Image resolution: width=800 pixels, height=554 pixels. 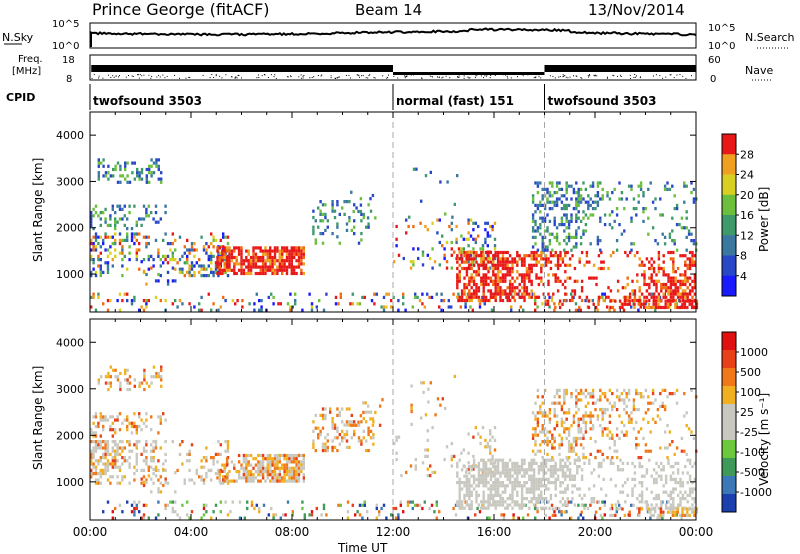 I want to click on x-tick-label: 00:00, so click(x=696, y=532).